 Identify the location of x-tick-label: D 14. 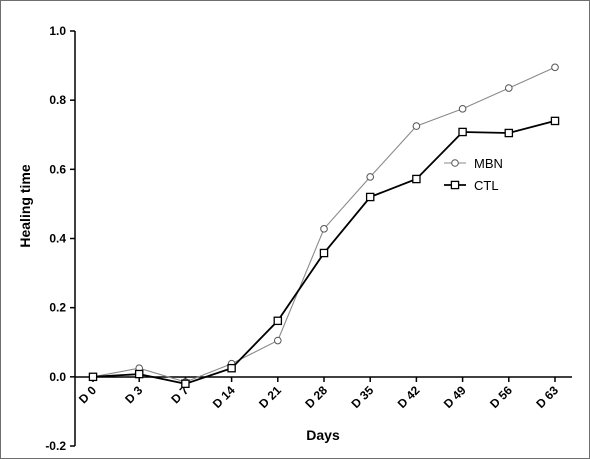
(224, 397).